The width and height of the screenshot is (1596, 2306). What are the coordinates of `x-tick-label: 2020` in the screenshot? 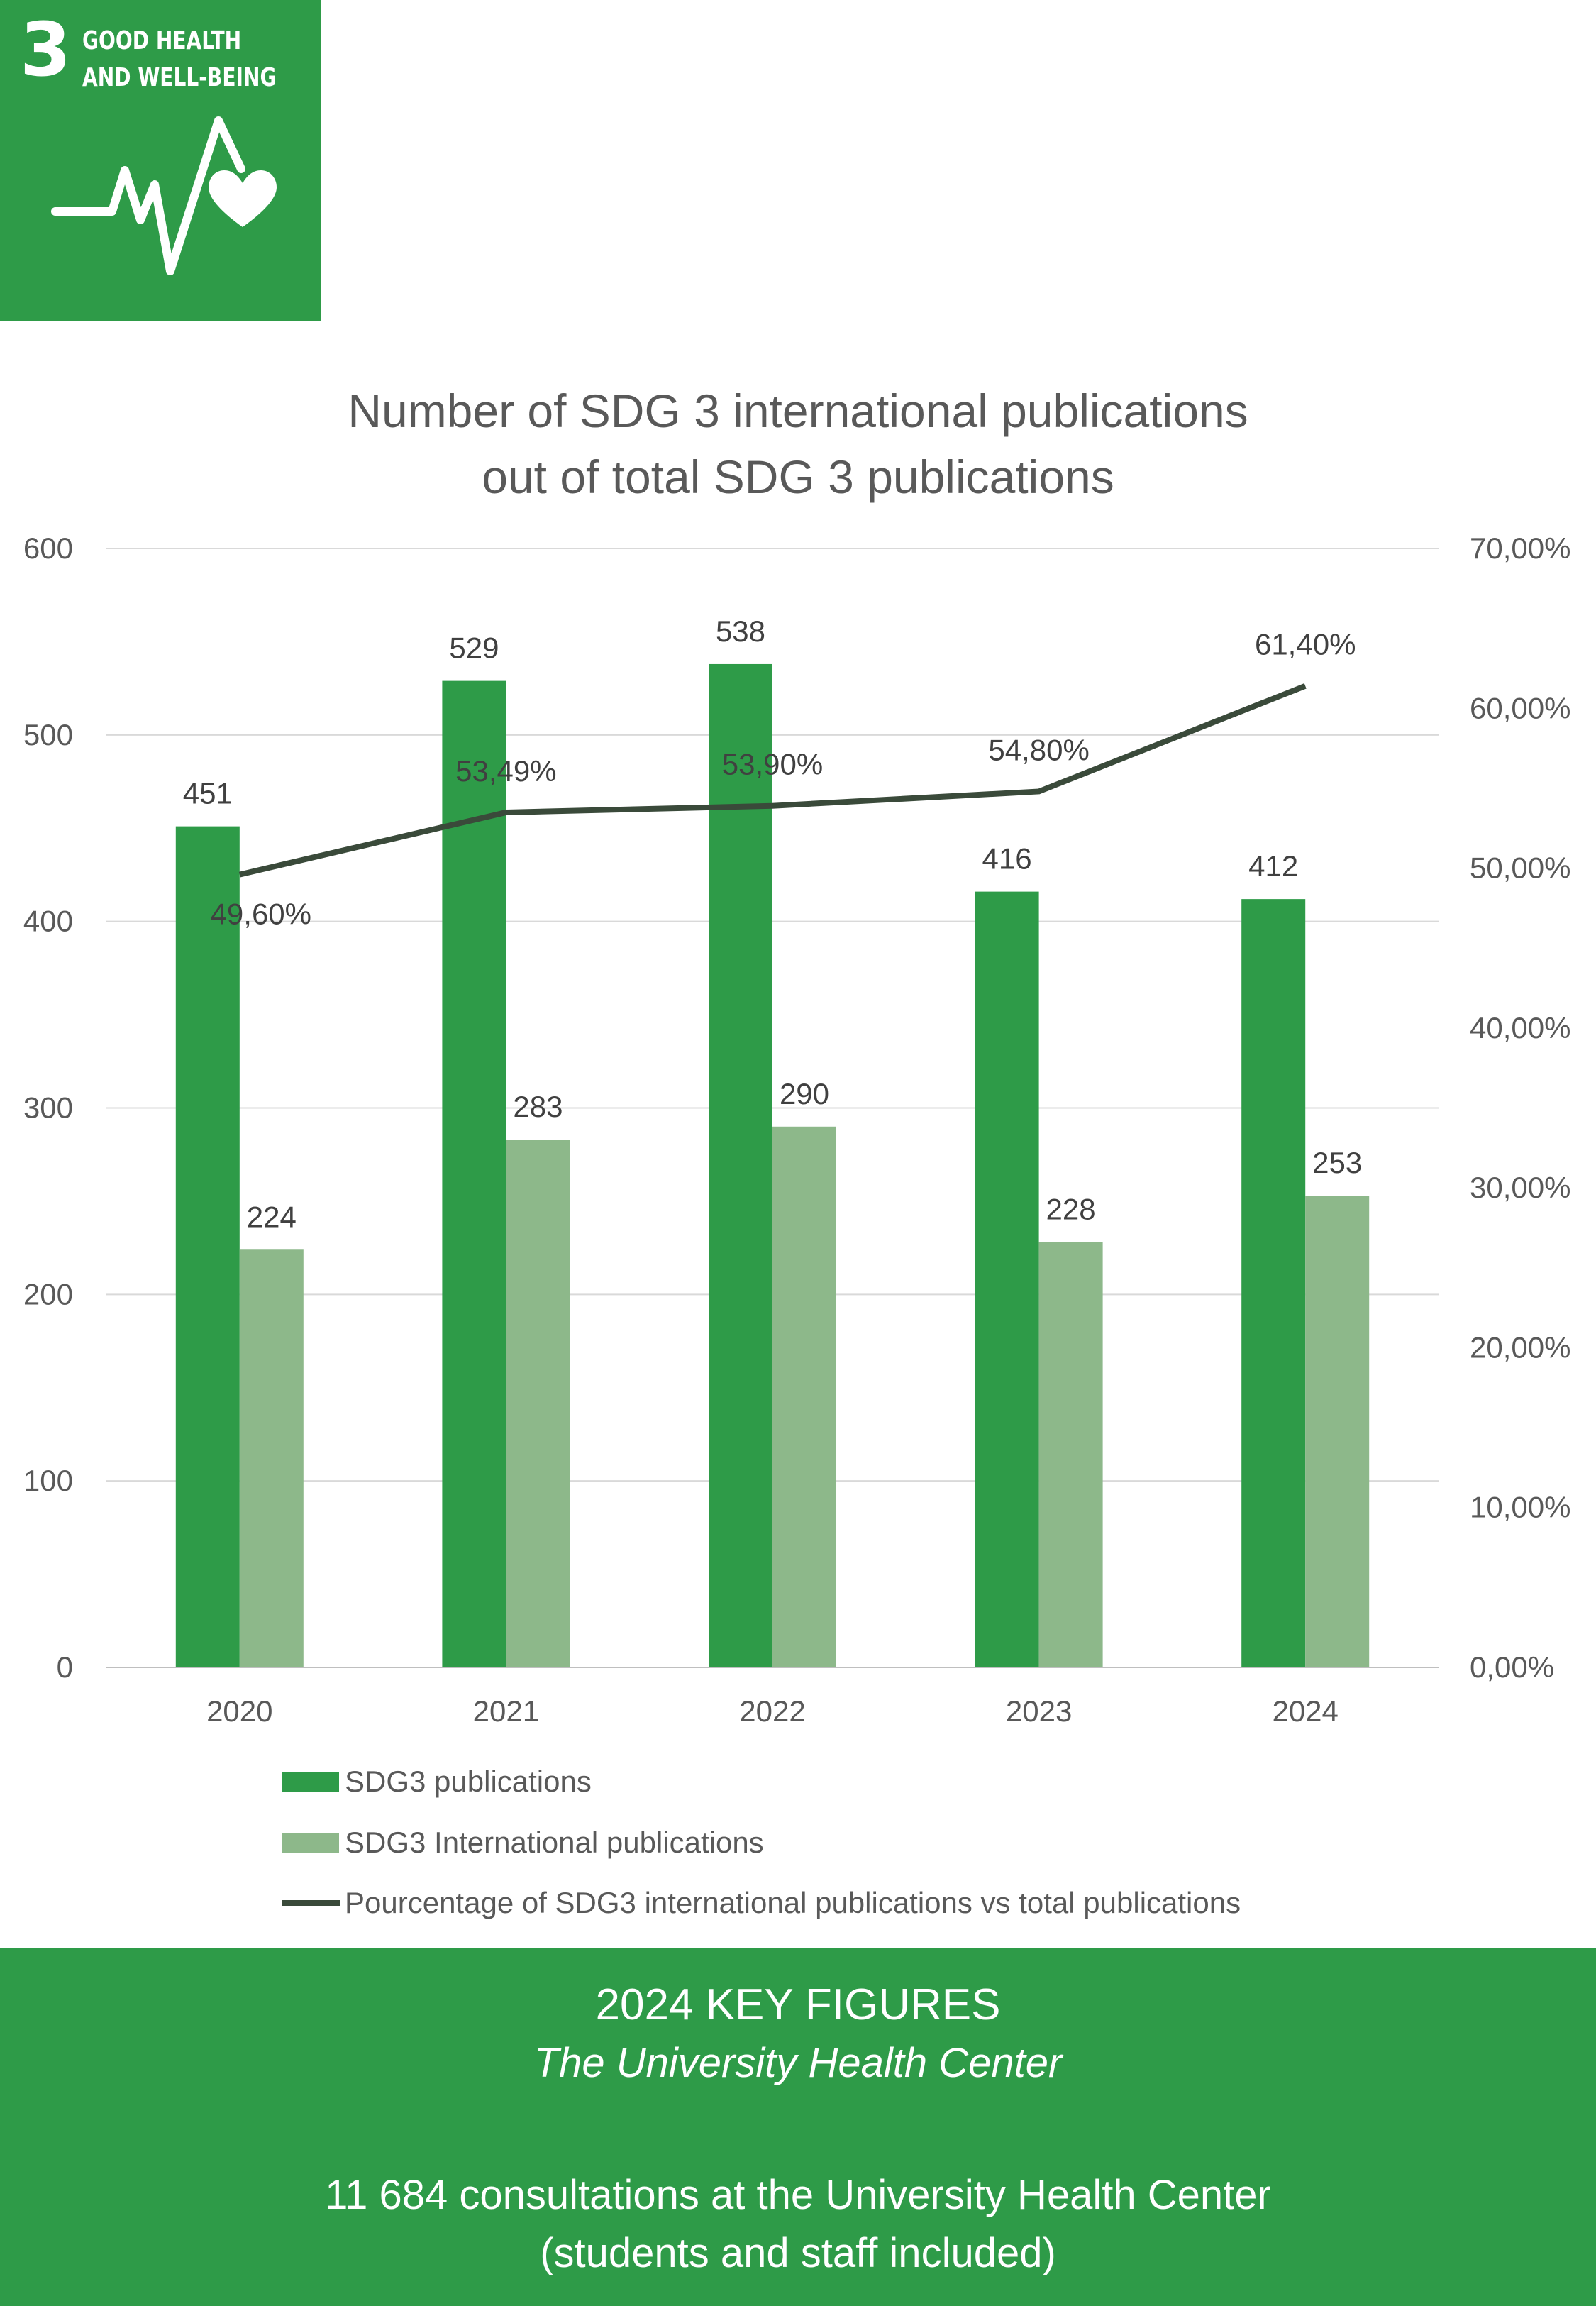 It's located at (239, 1711).